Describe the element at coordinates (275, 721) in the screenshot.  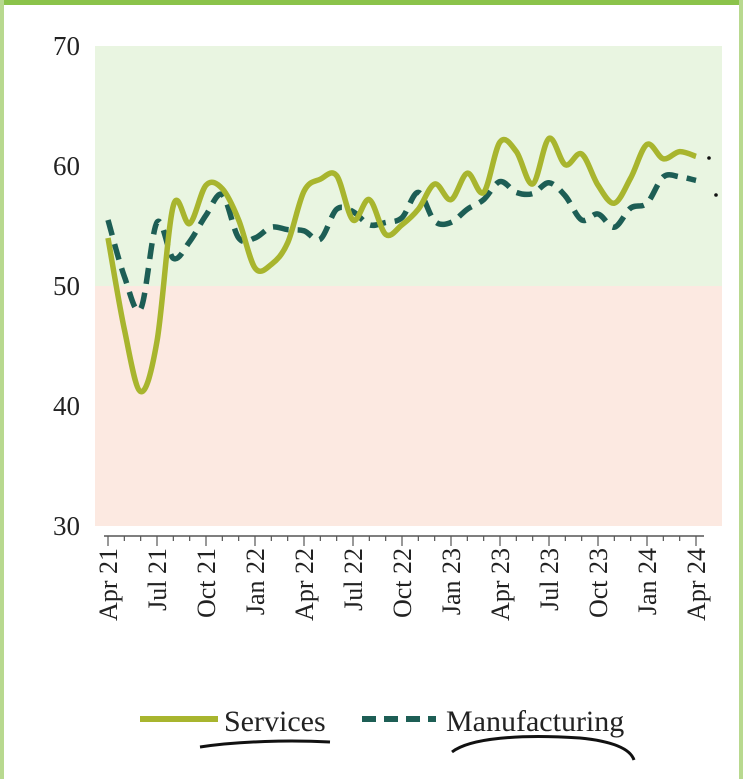
I see `legend-label-services: Services` at that location.